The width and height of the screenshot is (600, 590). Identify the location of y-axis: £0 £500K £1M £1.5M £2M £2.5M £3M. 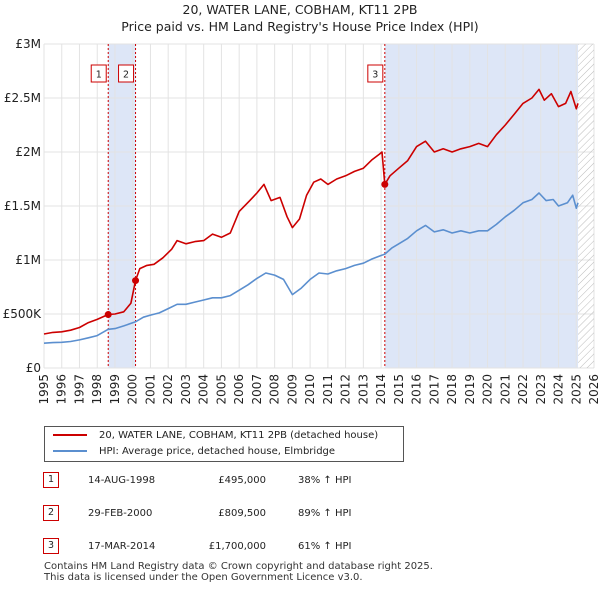
(23, 206).